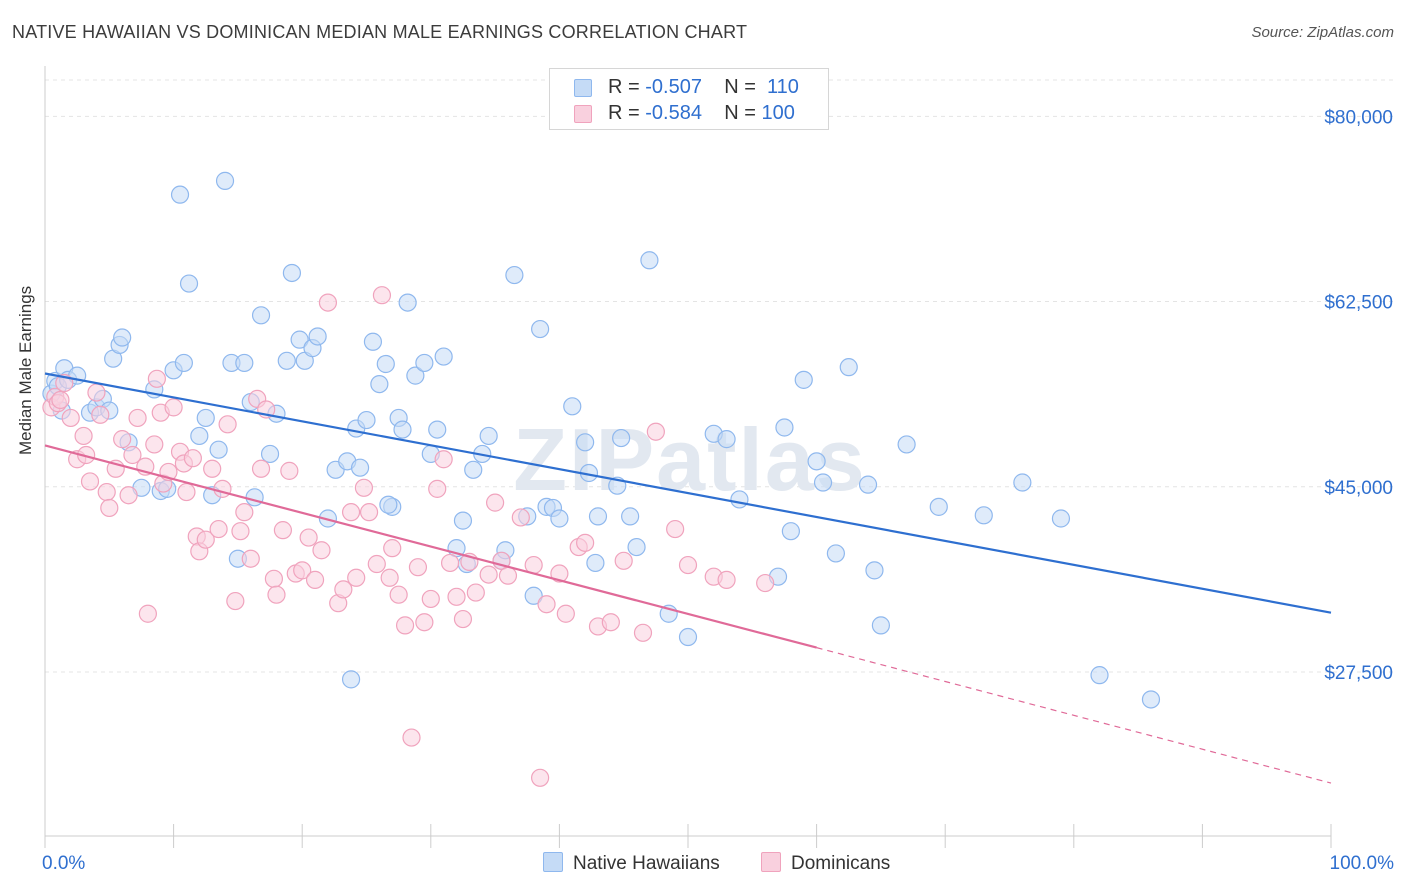 The height and width of the screenshot is (892, 1406). I want to click on x-tick-label-min: 0.0%, so click(64, 863).